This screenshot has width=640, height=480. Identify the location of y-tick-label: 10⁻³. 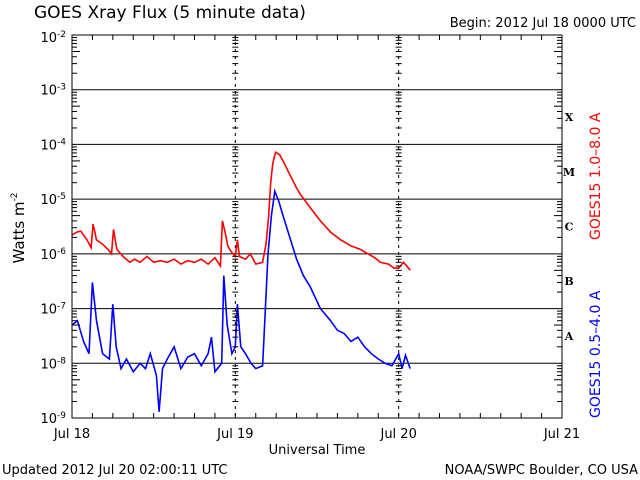
(53, 91).